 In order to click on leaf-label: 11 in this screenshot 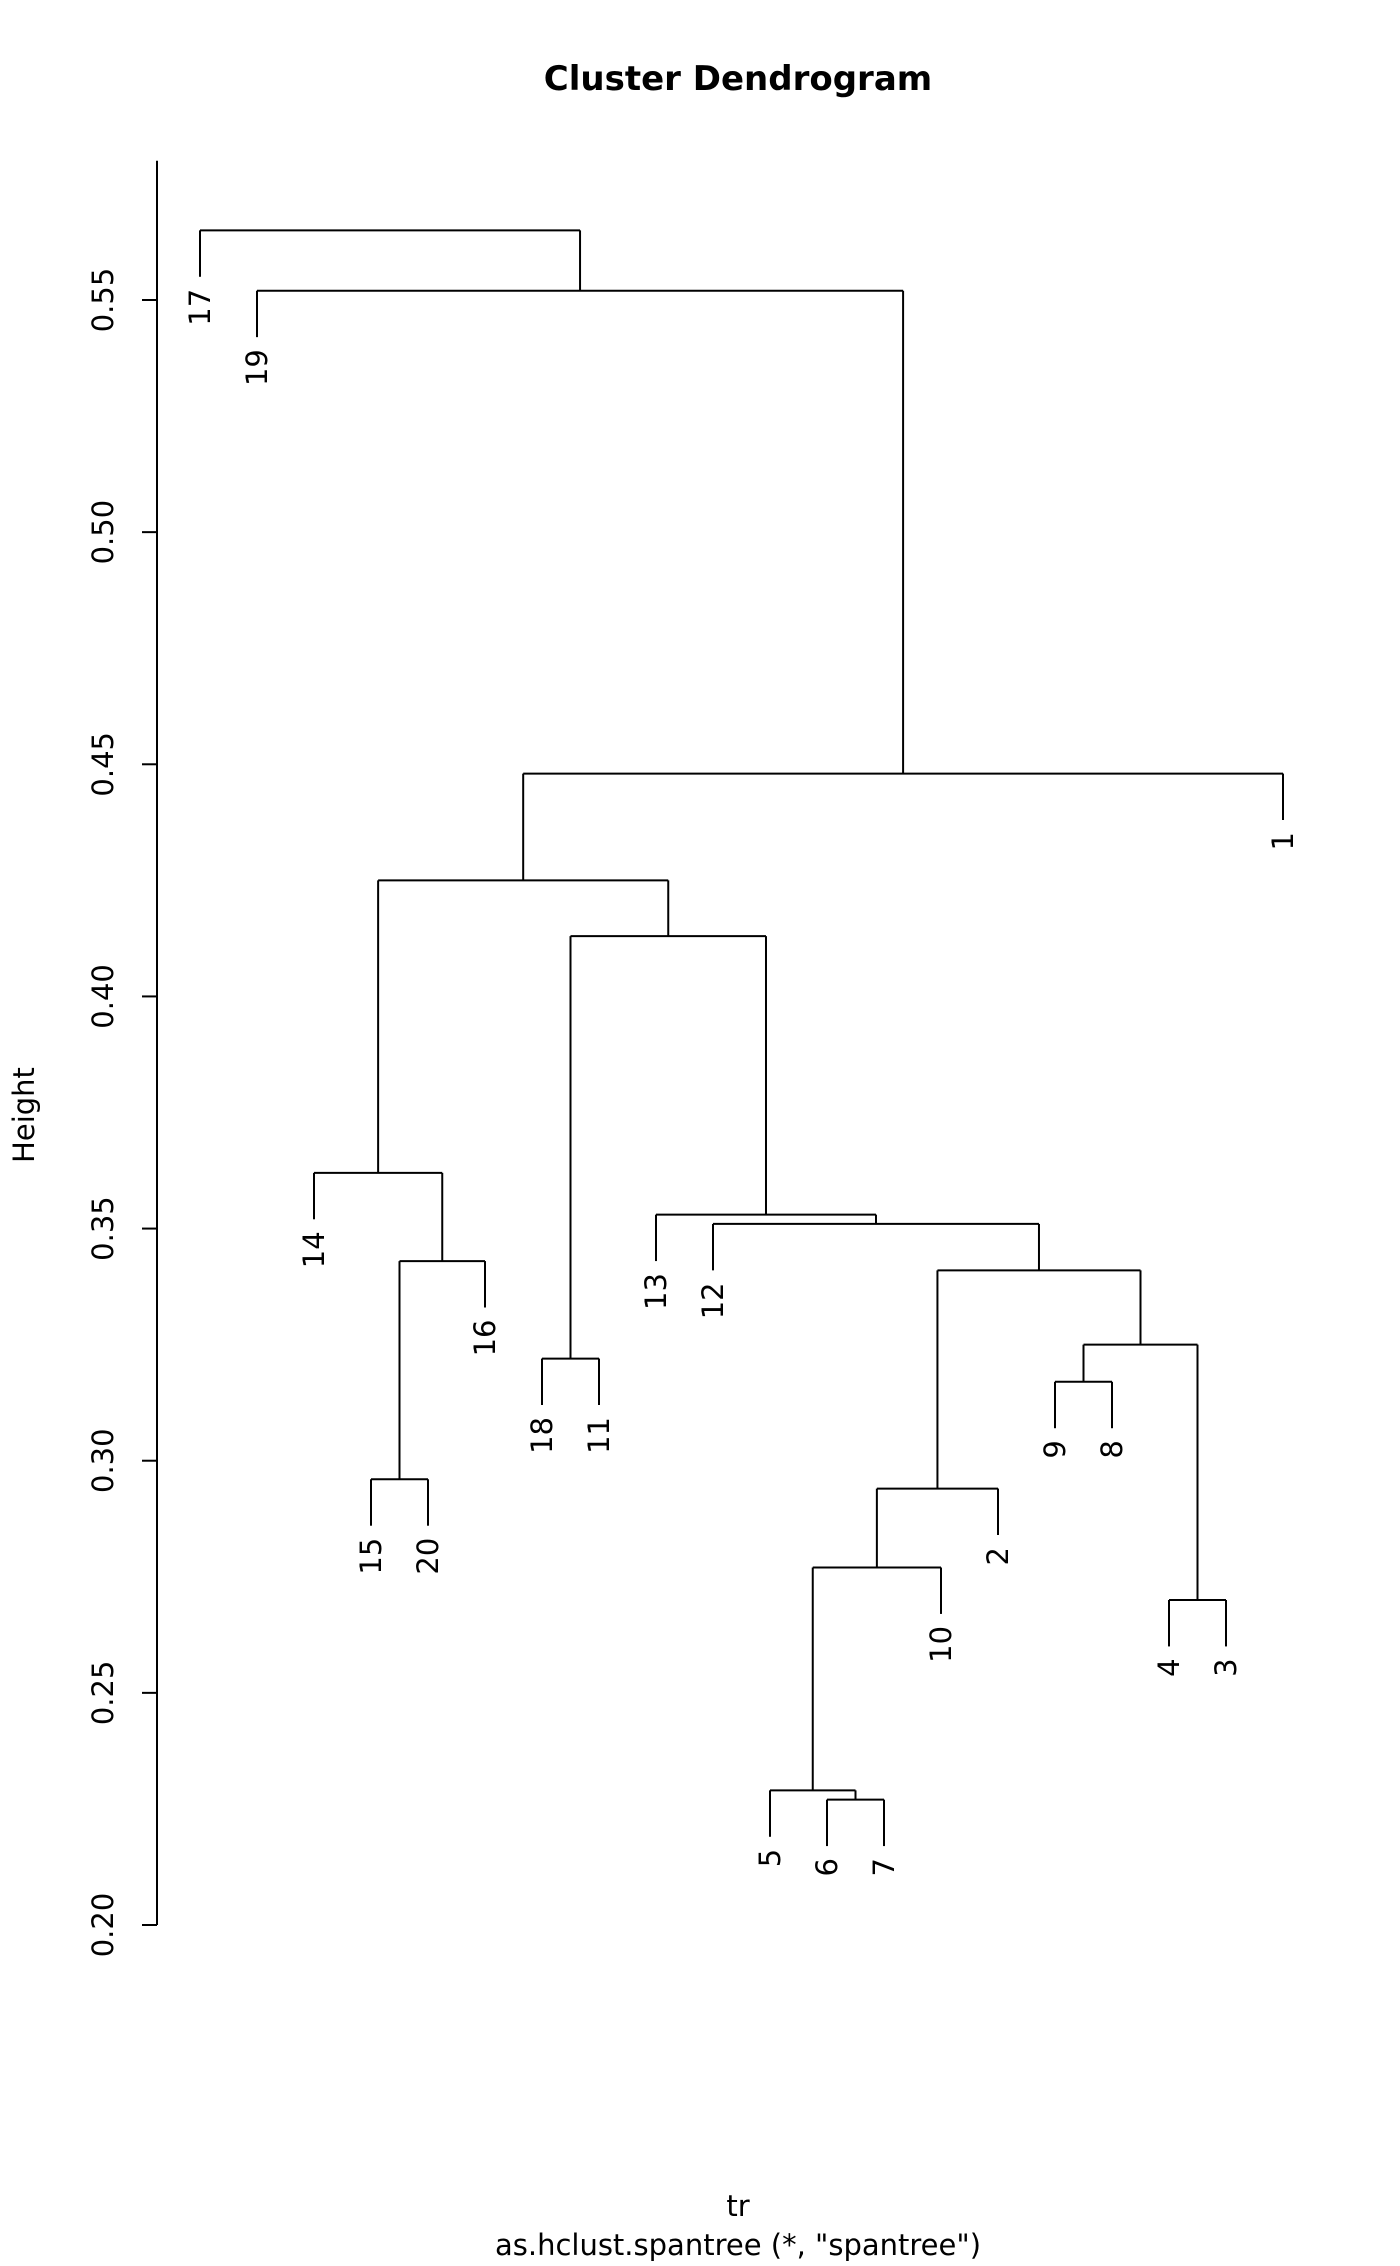, I will do `click(599, 1435)`.